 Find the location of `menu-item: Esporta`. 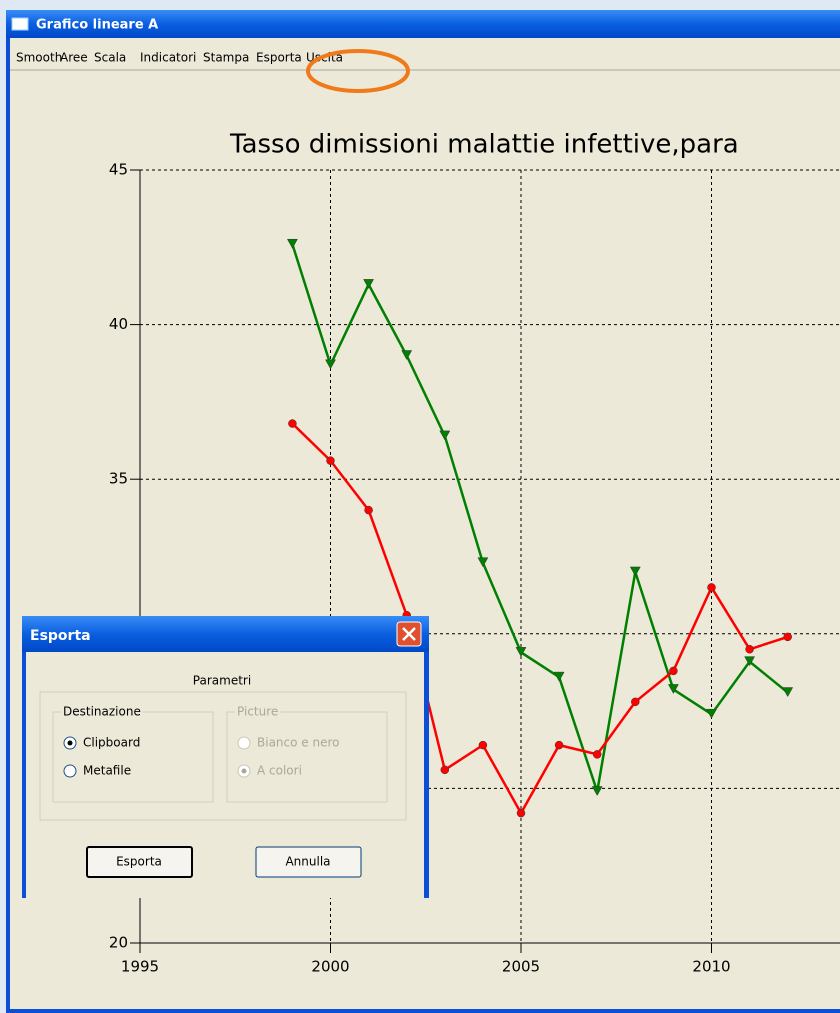

menu-item: Esporta is located at coordinates (279, 58).